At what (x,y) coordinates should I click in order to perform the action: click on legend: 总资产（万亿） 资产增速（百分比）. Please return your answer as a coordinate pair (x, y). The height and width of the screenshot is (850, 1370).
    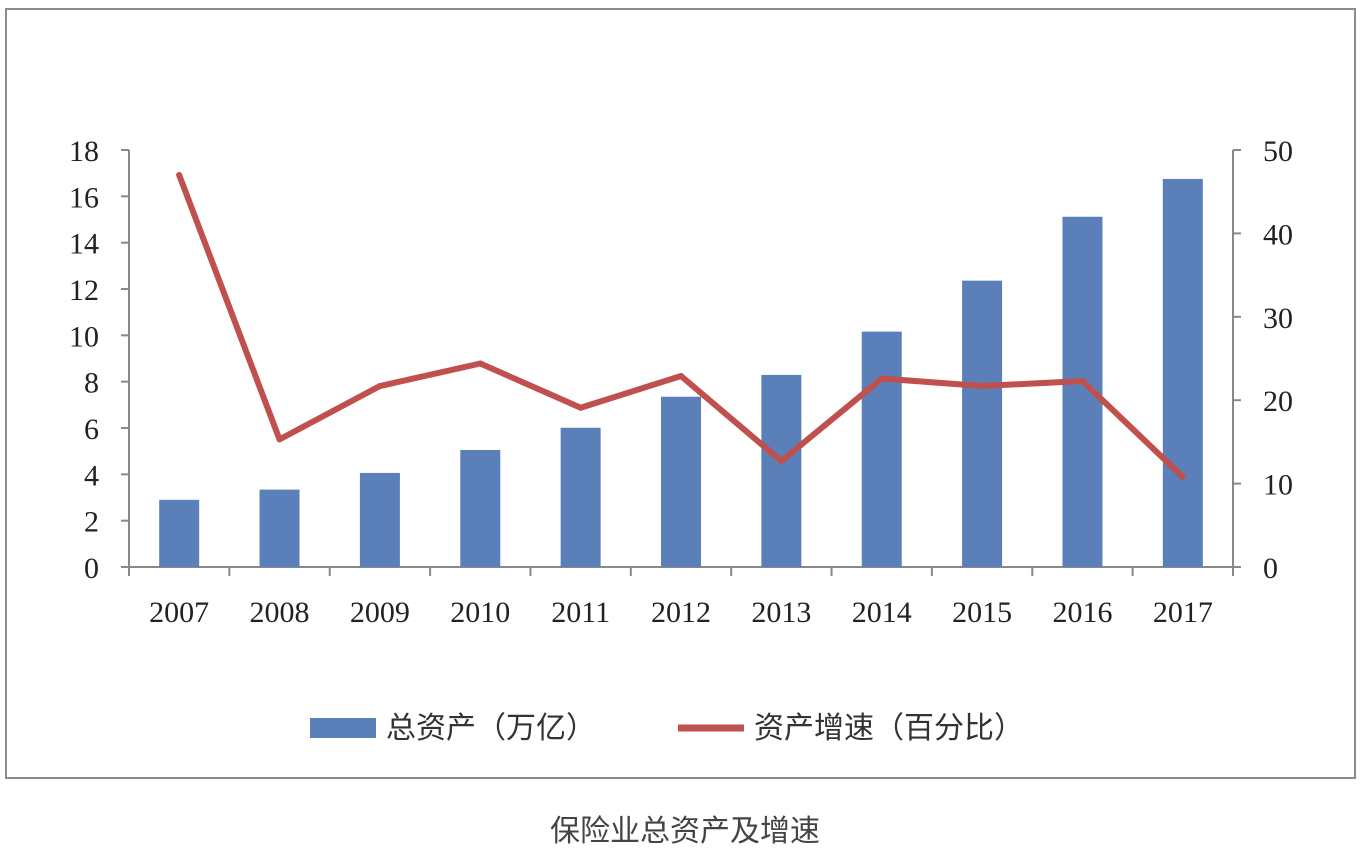
    Looking at the image, I should click on (667, 728).